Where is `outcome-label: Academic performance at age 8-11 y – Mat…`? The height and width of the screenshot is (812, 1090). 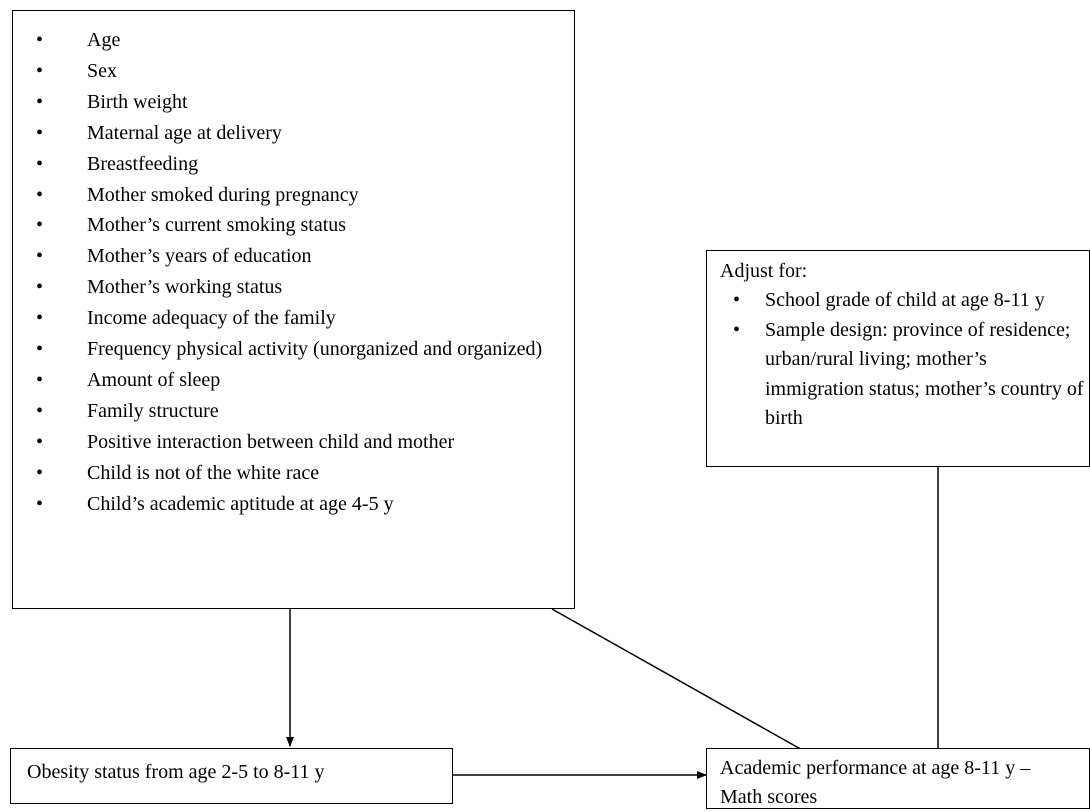
outcome-label: Academic performance at age 8-11 y – Mat… is located at coordinates (875, 782).